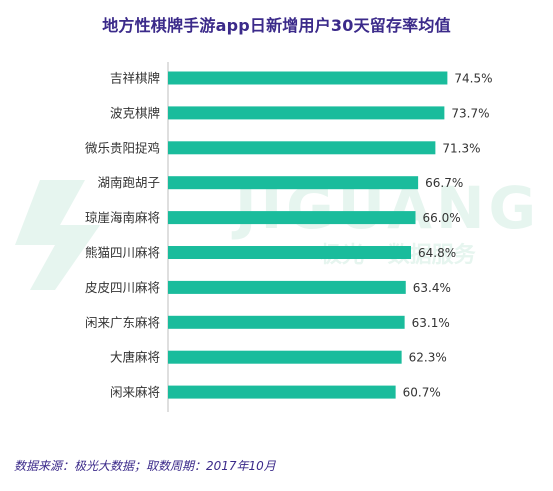 This screenshot has height=491, width=553. What do you see at coordinates (122, 287) in the screenshot?
I see `category-label: 皮皮四川麻将` at bounding box center [122, 287].